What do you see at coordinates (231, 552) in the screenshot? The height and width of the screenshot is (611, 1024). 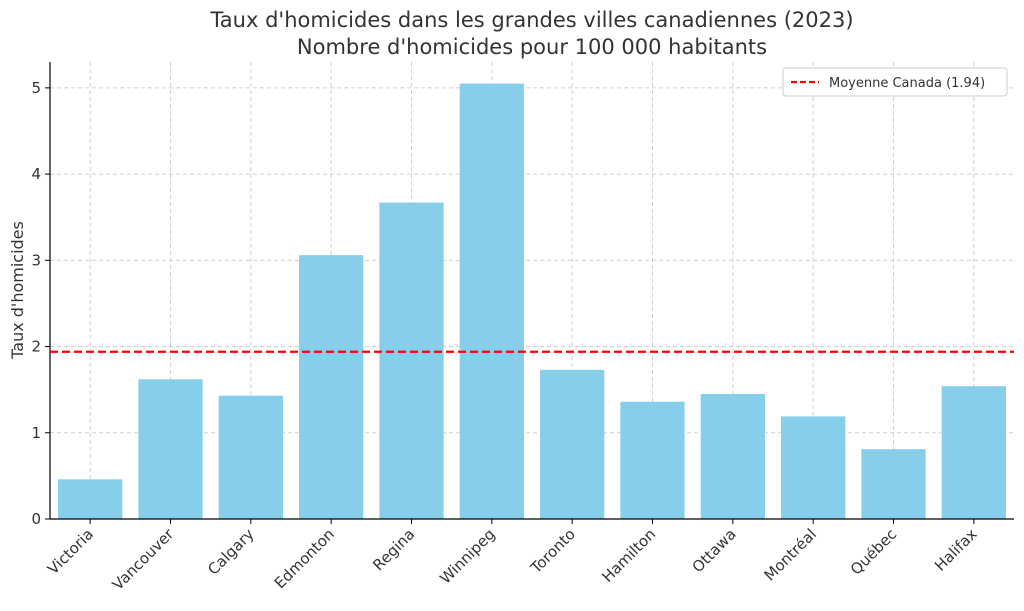 I see `x-tick-label: Calgary` at bounding box center [231, 552].